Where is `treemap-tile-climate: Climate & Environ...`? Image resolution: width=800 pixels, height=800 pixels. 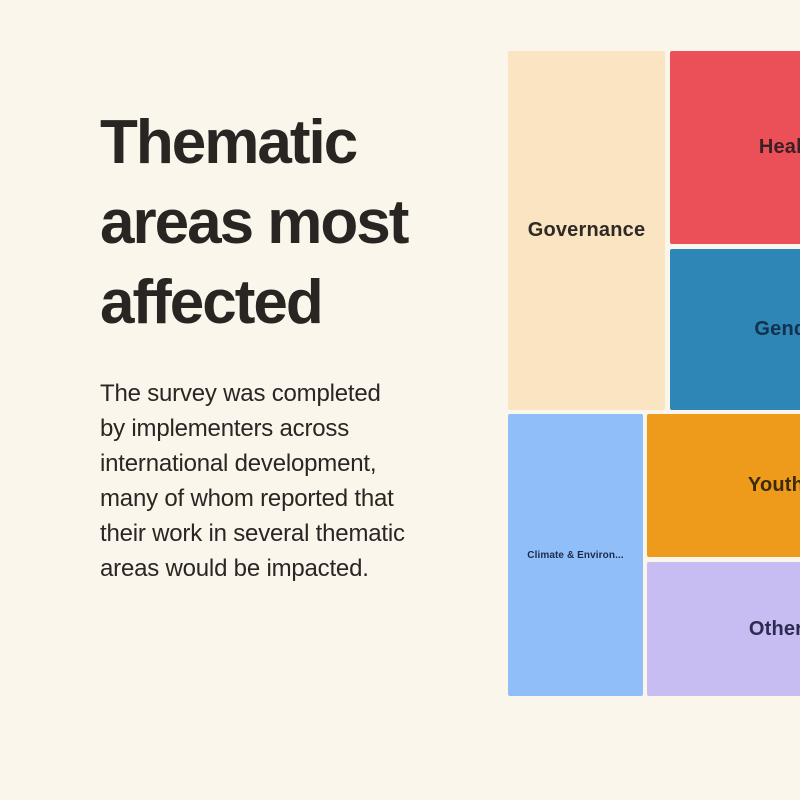
treemap-tile-climate: Climate & Environ... is located at coordinates (575, 555).